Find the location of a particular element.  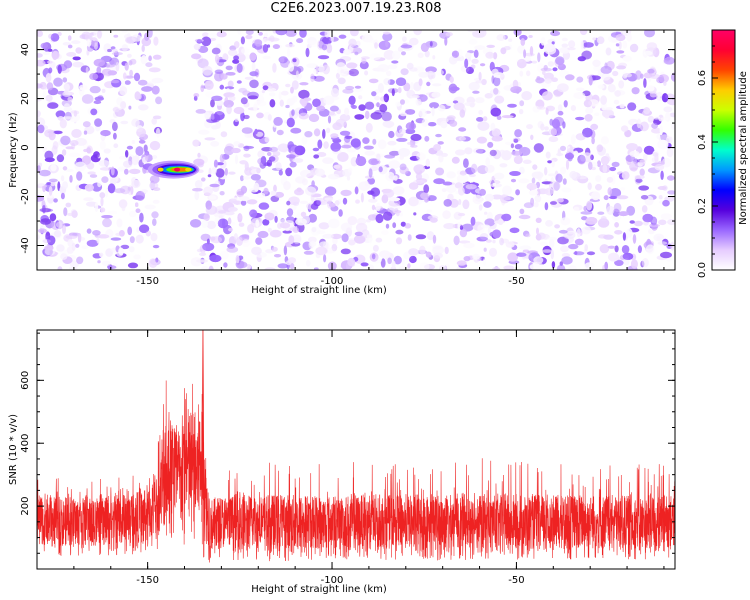

source-peak is located at coordinates (177, 169).